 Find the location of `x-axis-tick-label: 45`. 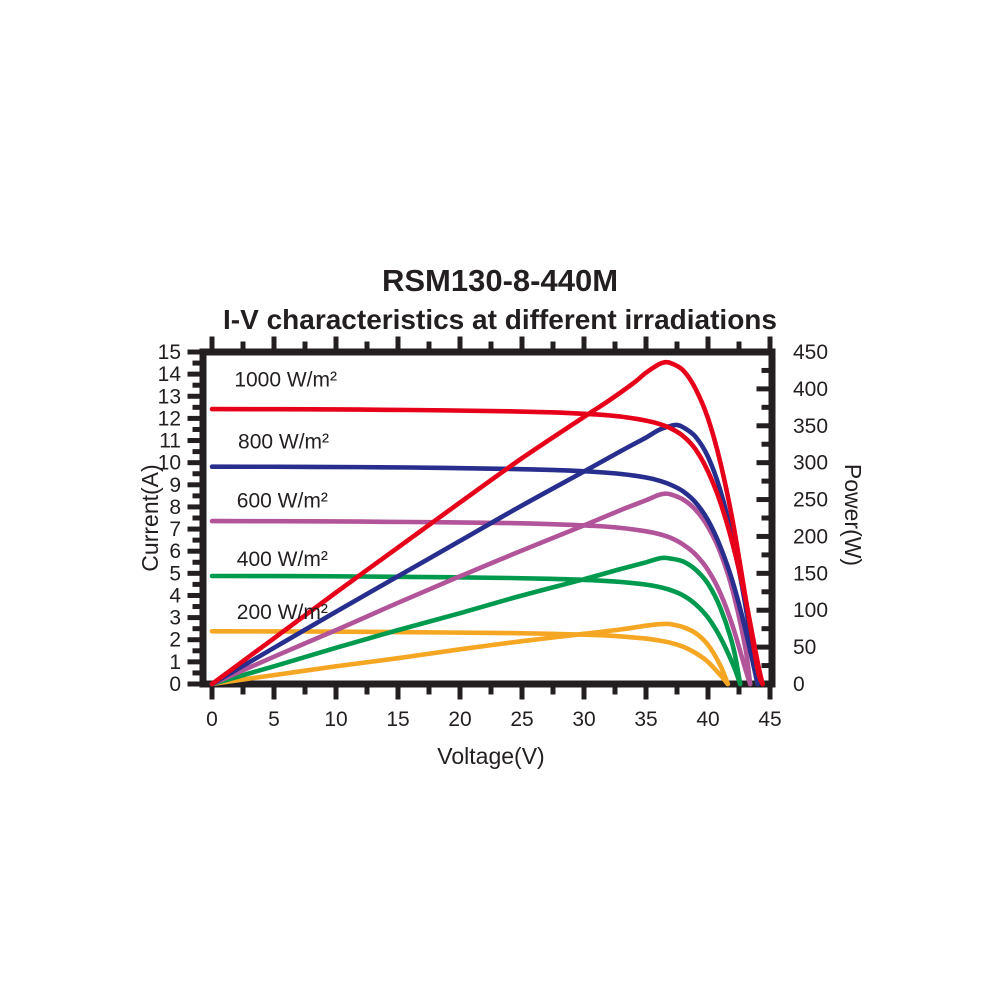

x-axis-tick-label: 45 is located at coordinates (769, 719).